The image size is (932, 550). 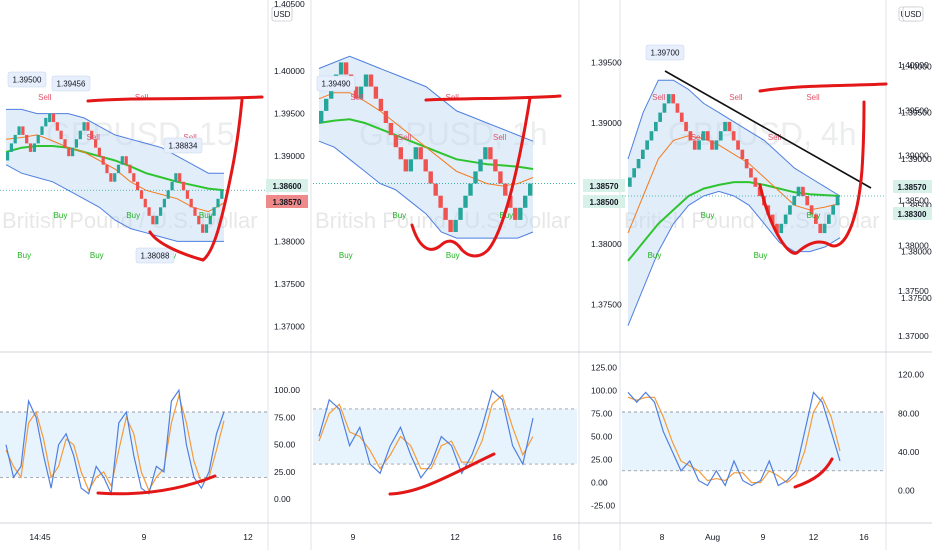 I want to click on time-tick: 14:45, so click(x=40, y=537).